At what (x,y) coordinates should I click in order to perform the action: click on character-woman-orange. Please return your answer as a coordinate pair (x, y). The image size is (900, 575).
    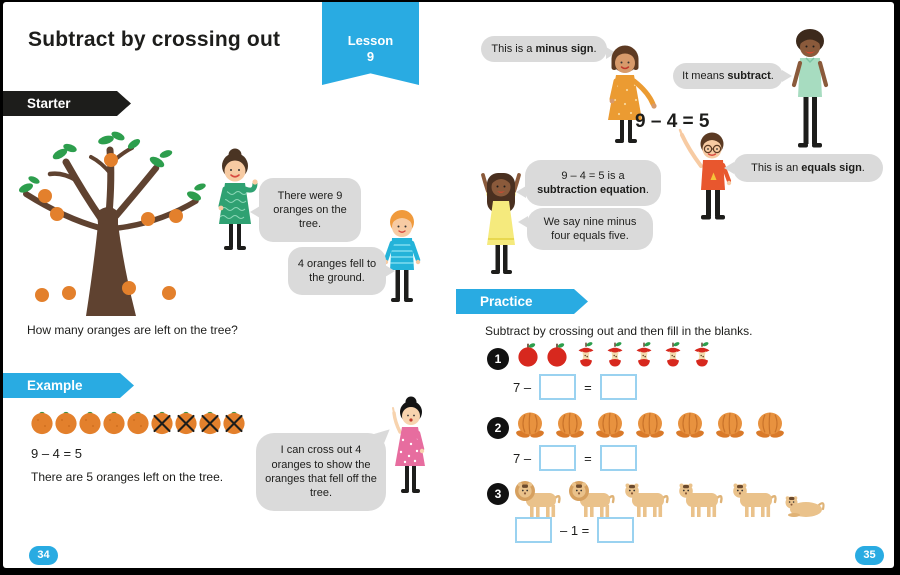
    Looking at the image, I should click on (632, 94).